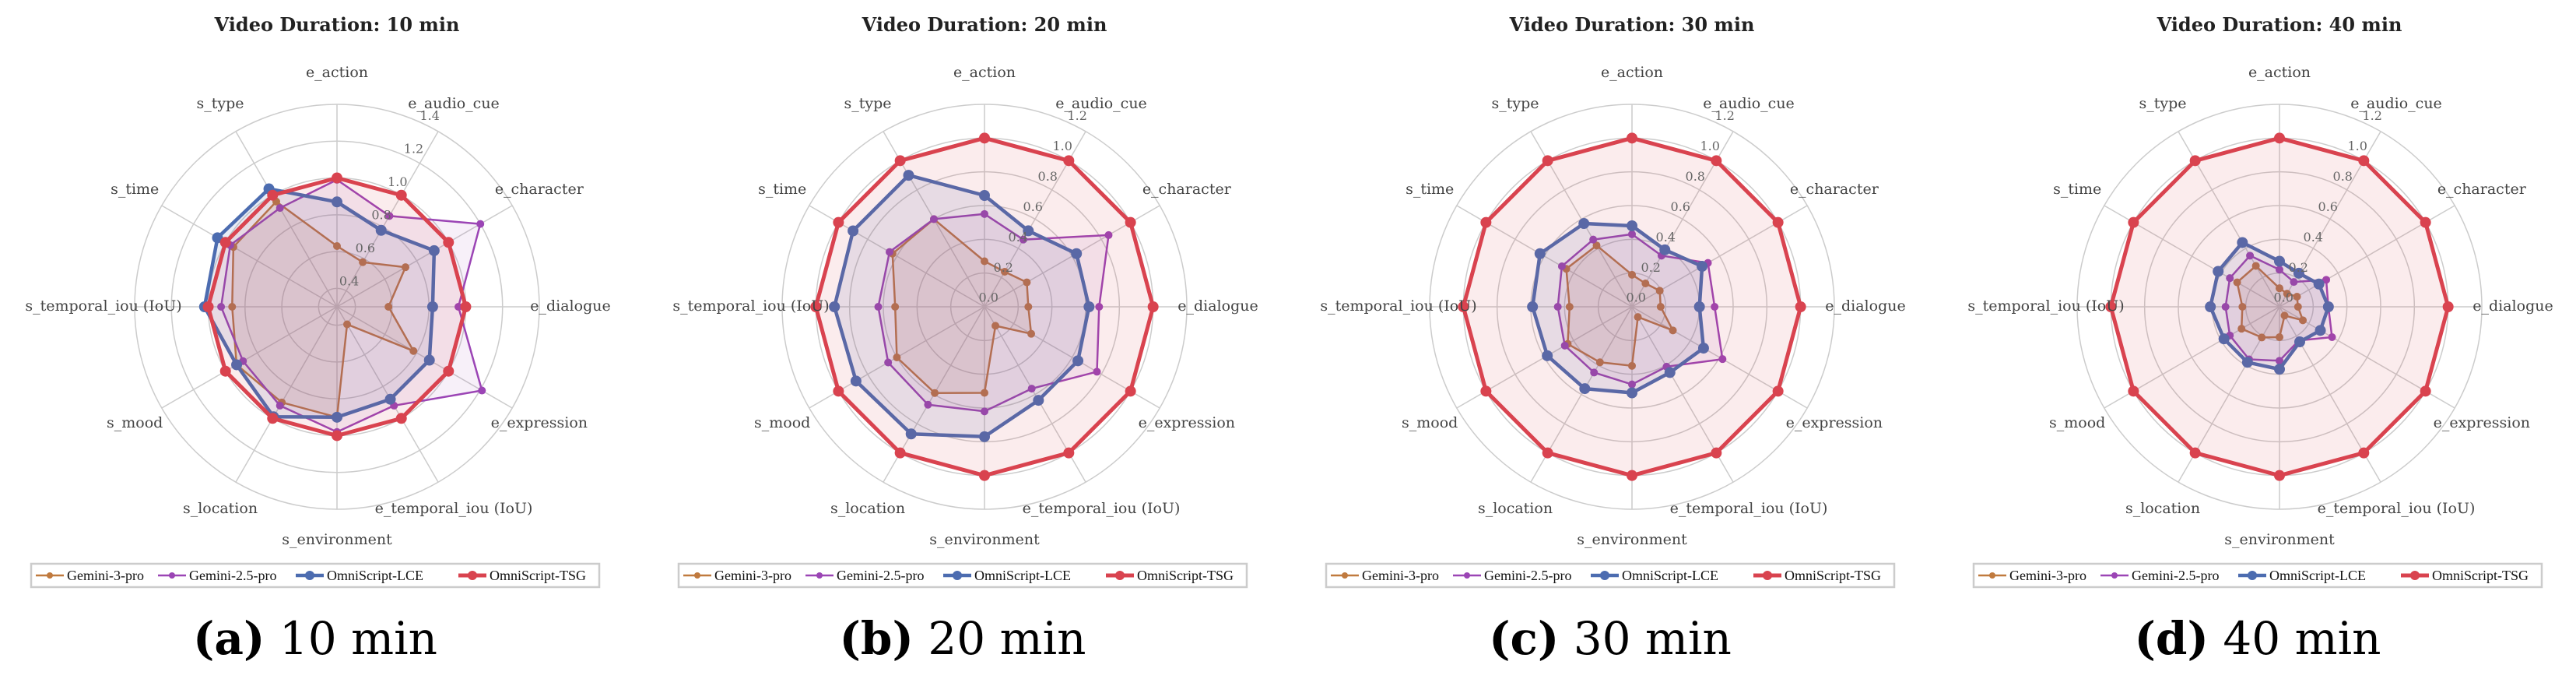 This screenshot has width=2576, height=679. What do you see at coordinates (401, 195) in the screenshot?
I see `series-OmniScript-TSG-point-e_audio_cue` at bounding box center [401, 195].